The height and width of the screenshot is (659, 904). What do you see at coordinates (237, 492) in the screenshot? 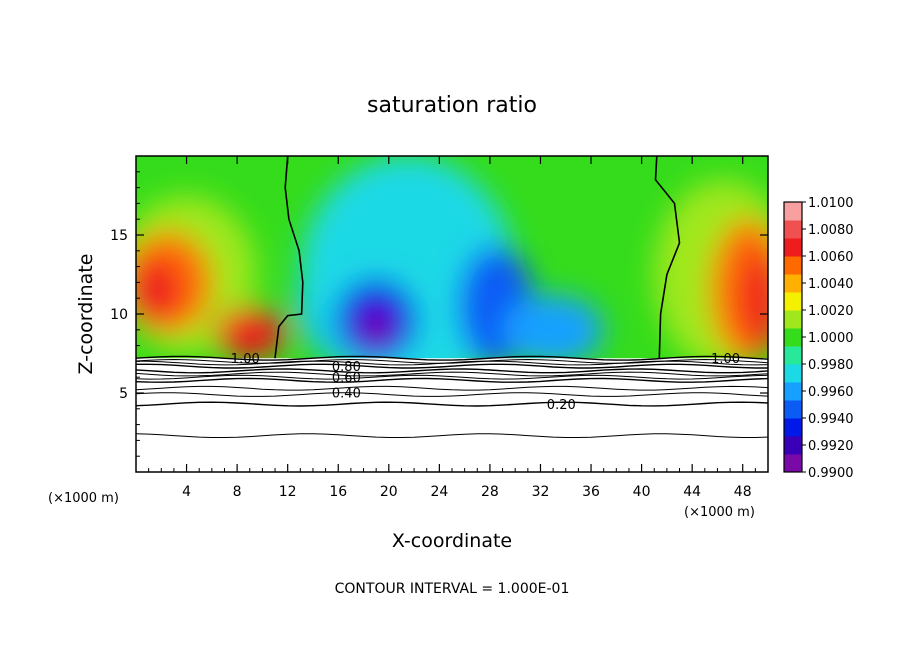
I see `x-tick-label-1: 8` at bounding box center [237, 492].